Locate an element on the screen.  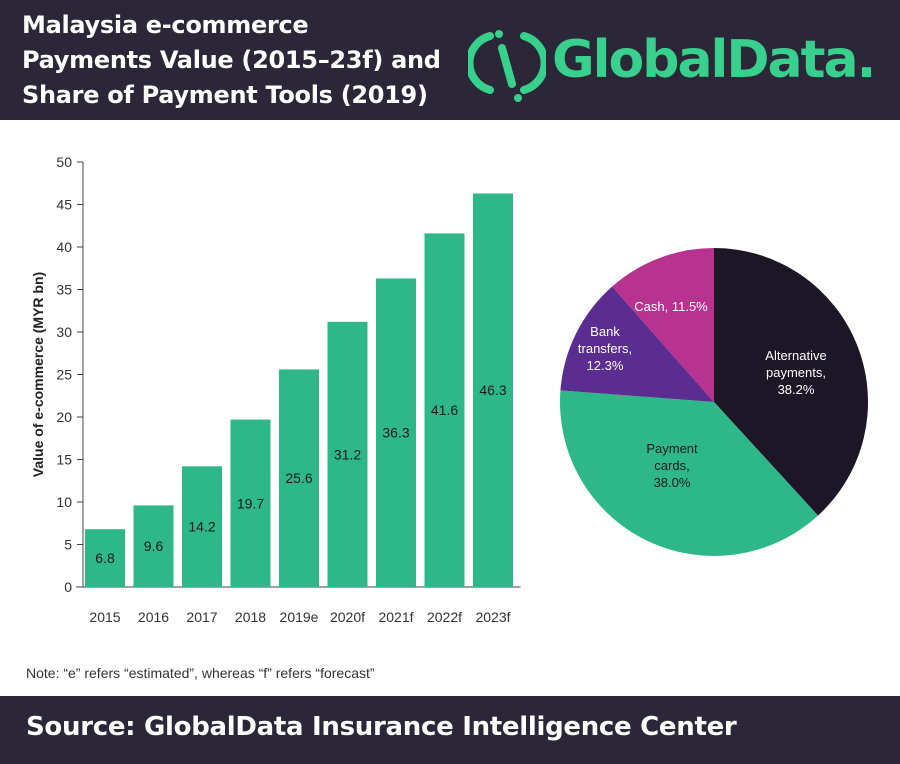
x-tick-label: 2022f is located at coordinates (444, 617).